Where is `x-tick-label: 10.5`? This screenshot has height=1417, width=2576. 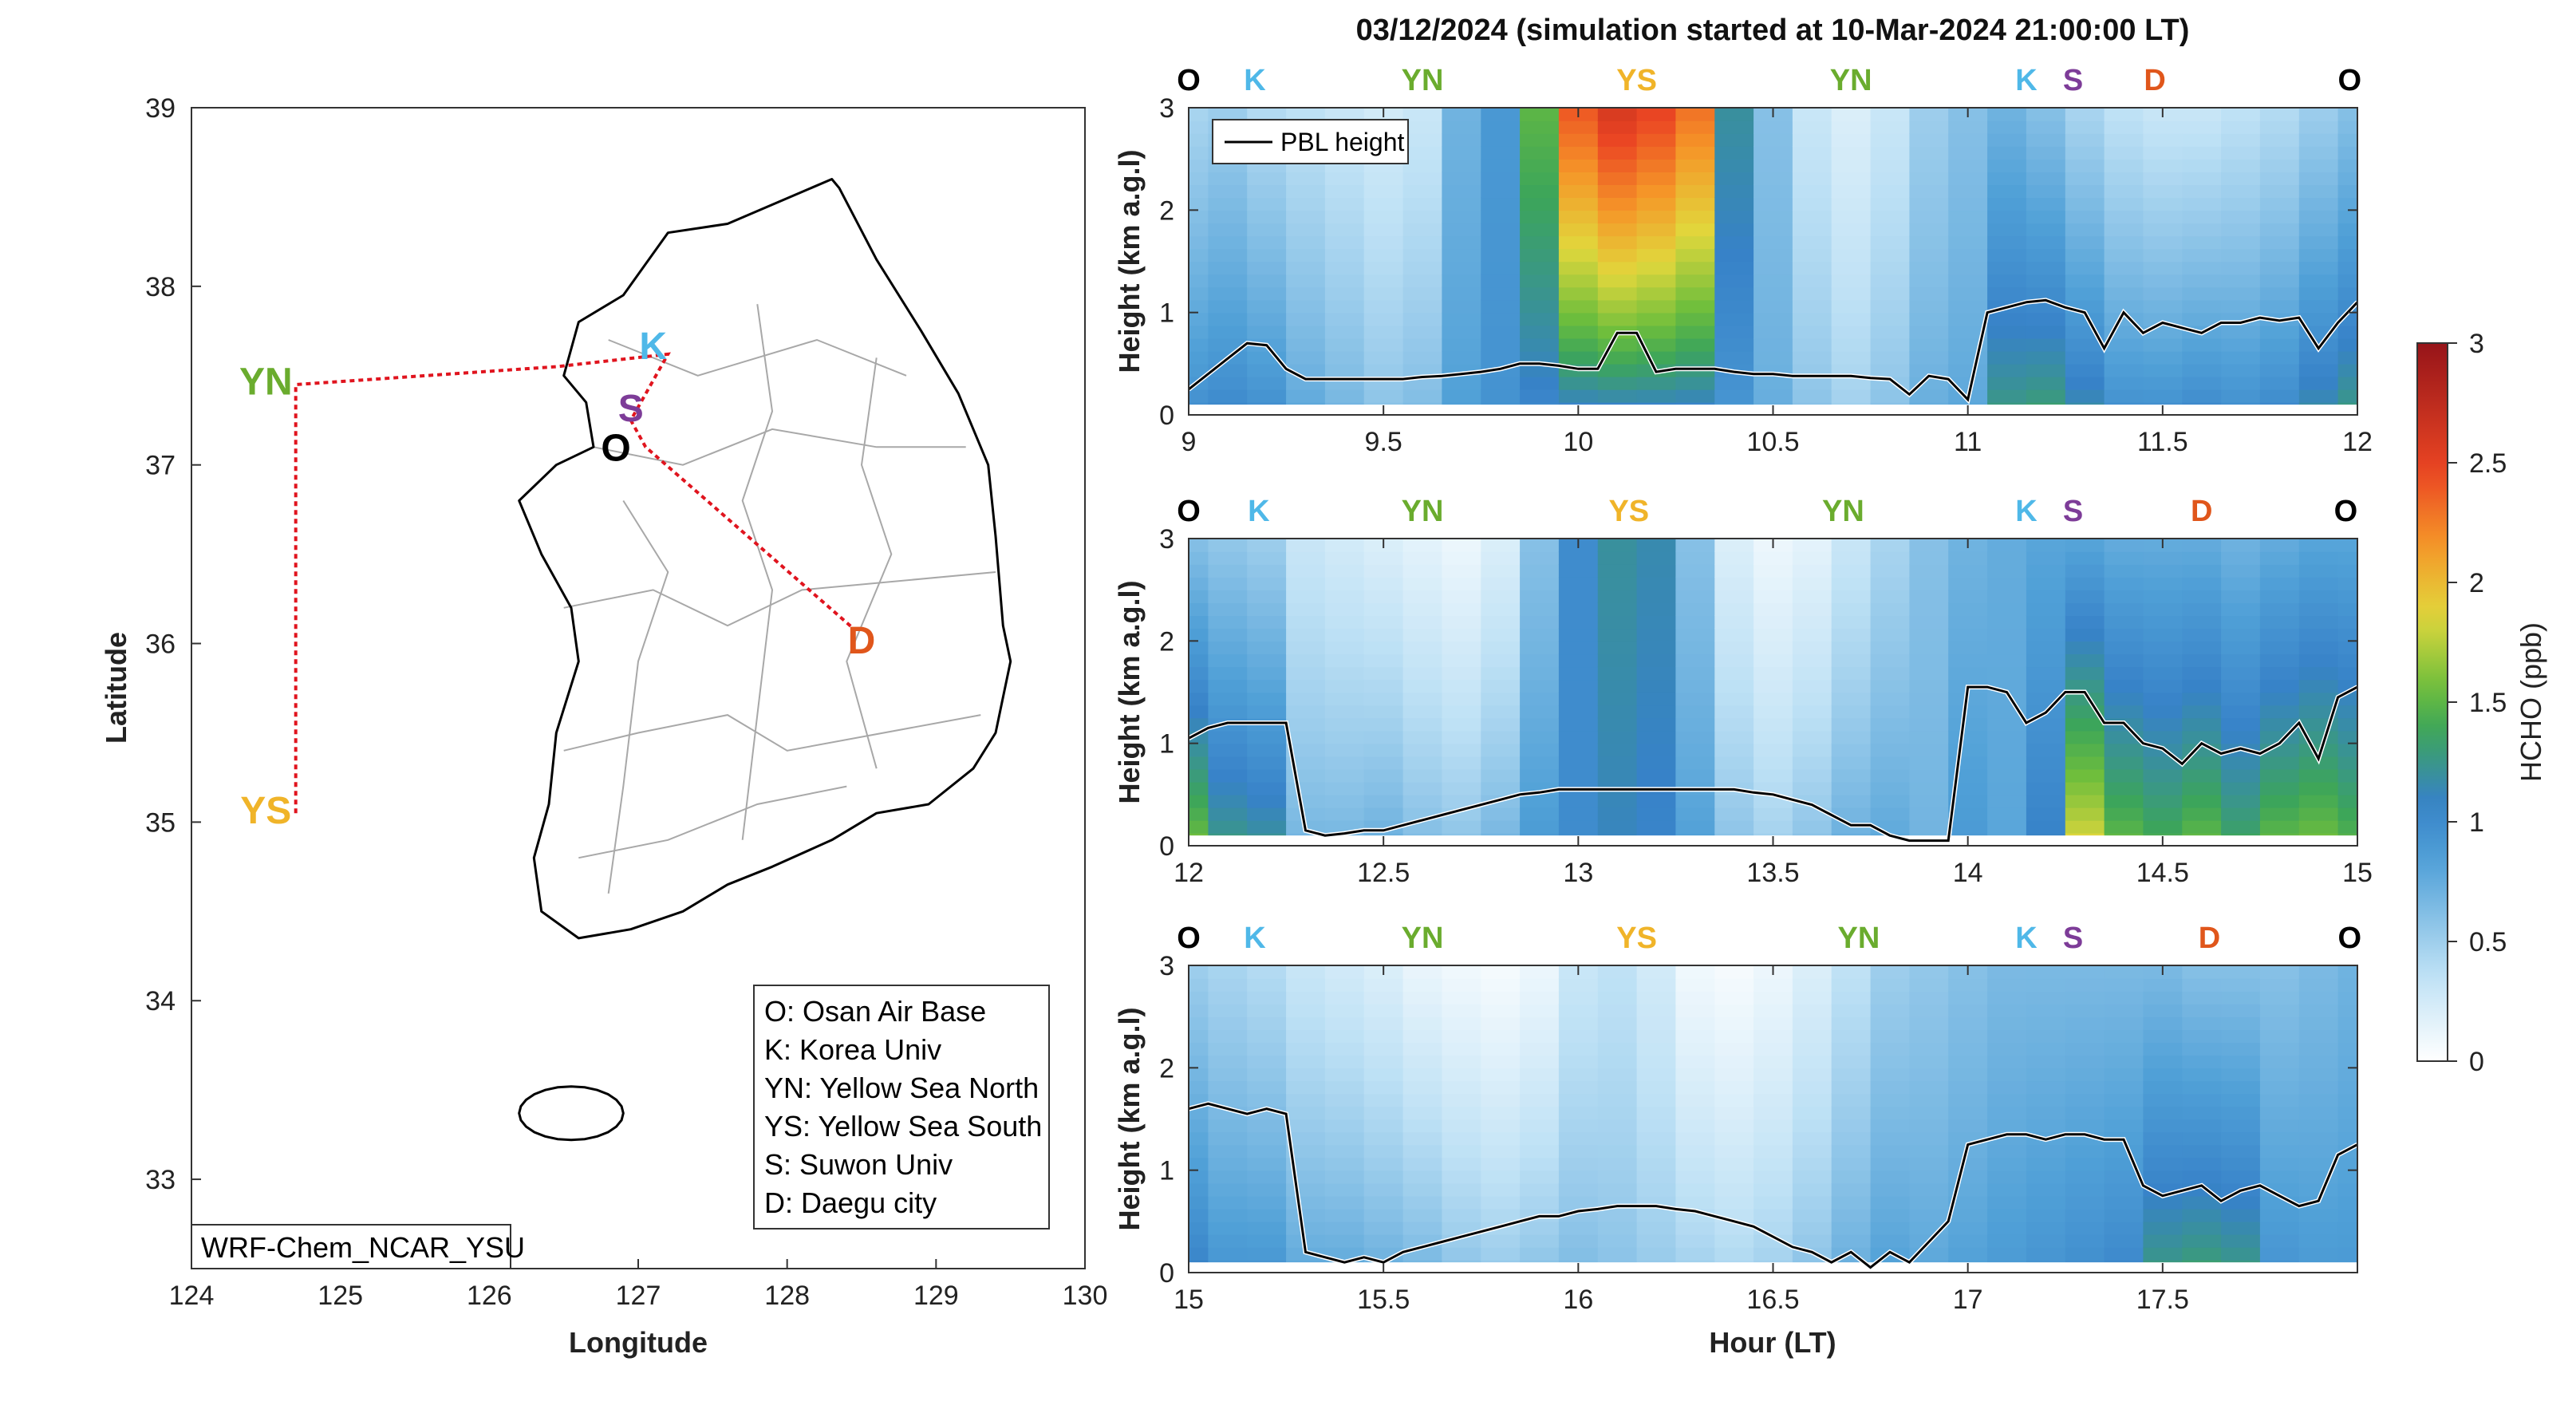
x-tick-label: 10.5 is located at coordinates (1773, 442).